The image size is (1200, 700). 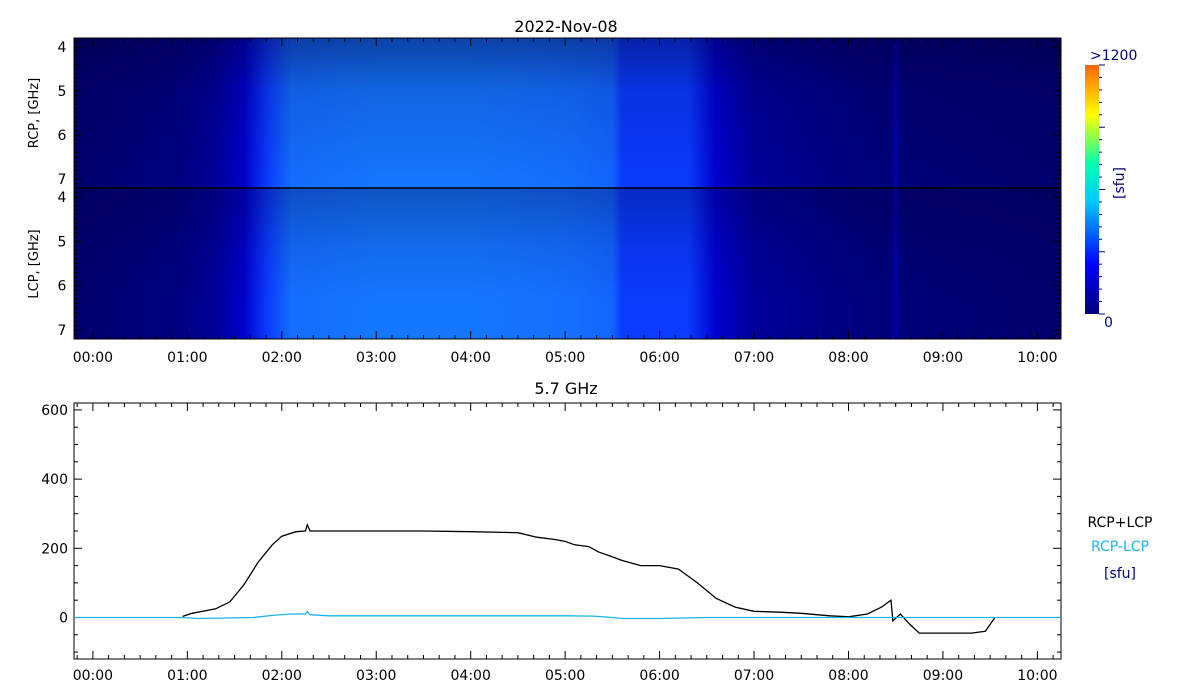 What do you see at coordinates (565, 26) in the screenshot?
I see `figure-title: 2022-Nov-08` at bounding box center [565, 26].